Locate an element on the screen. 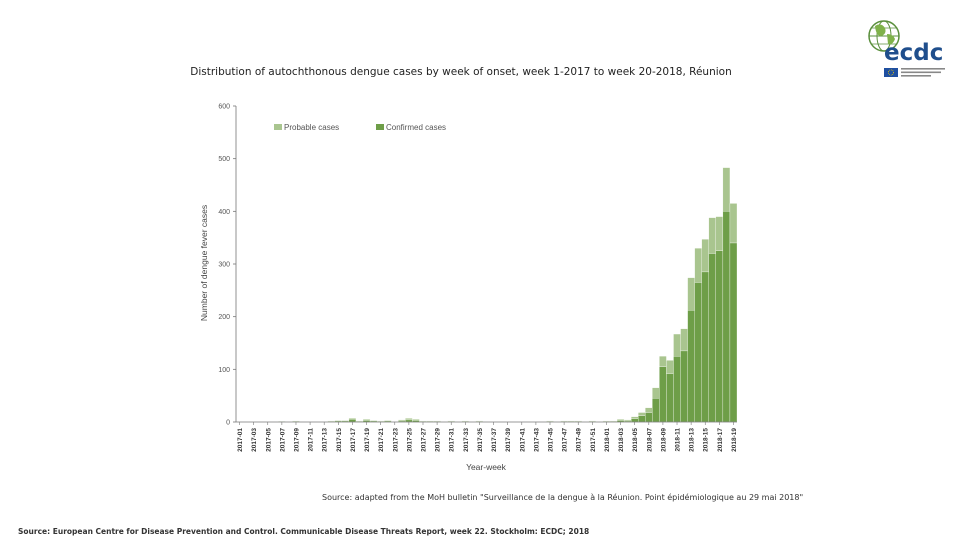  x-tick-label: 2017-25 is located at coordinates (409, 440).